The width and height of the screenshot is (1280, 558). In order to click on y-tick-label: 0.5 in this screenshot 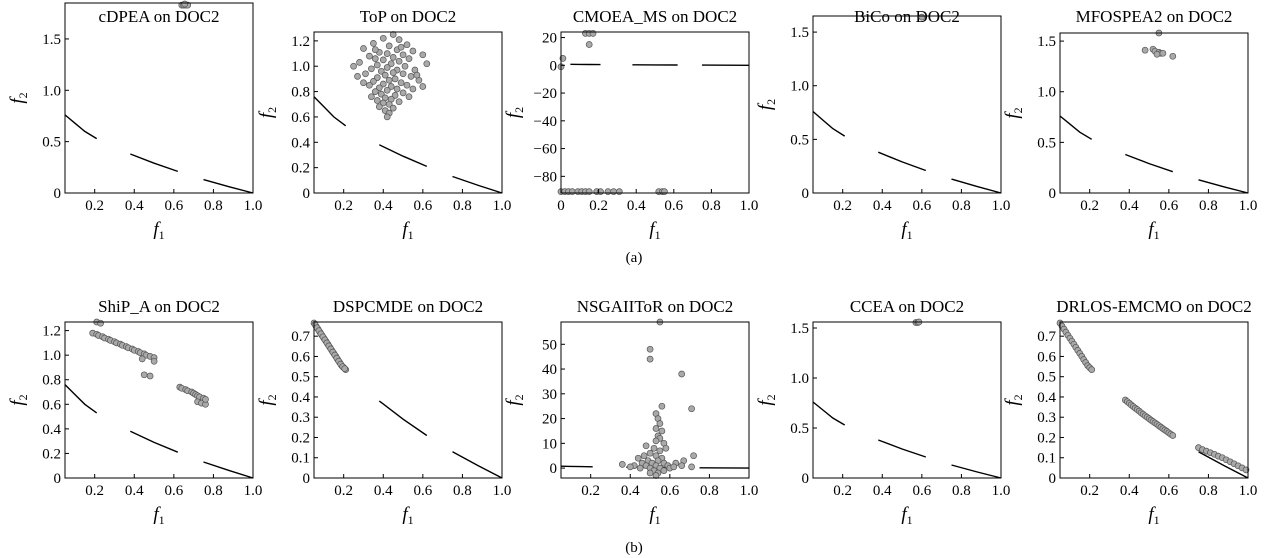, I will do `click(51, 143)`.